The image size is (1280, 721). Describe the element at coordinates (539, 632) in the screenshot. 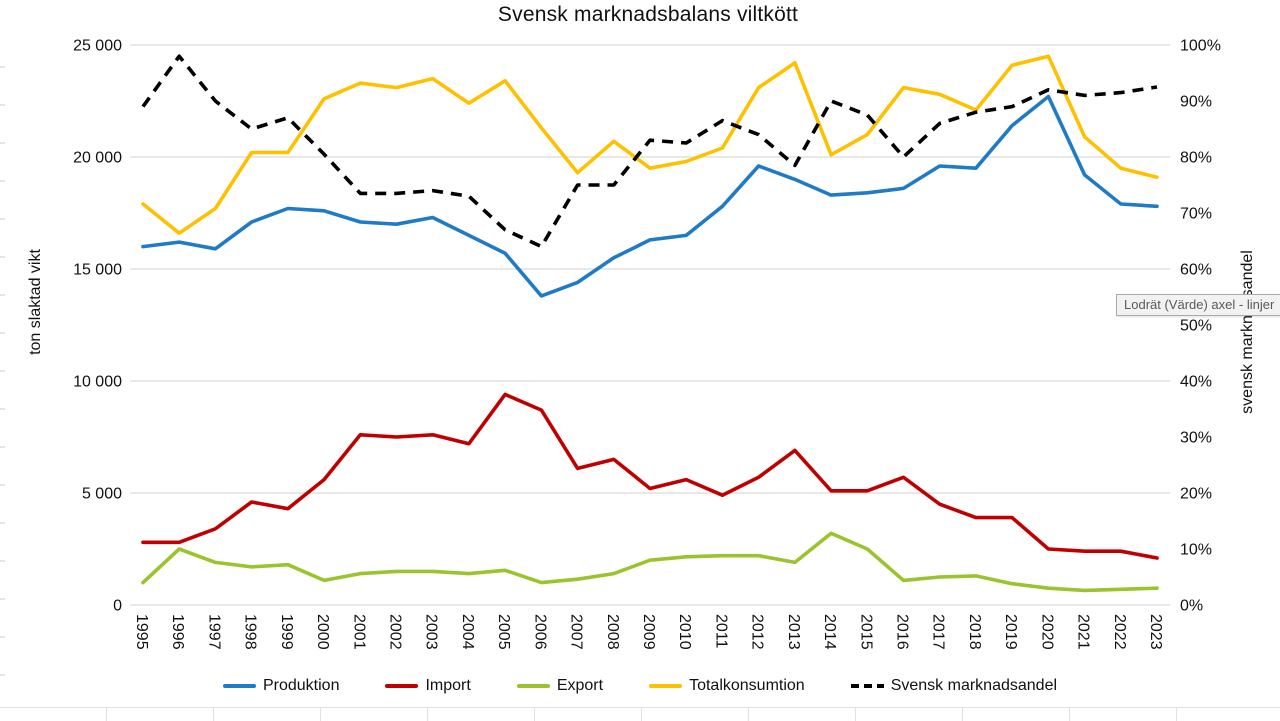

I see `svg-text: 2006` at that location.